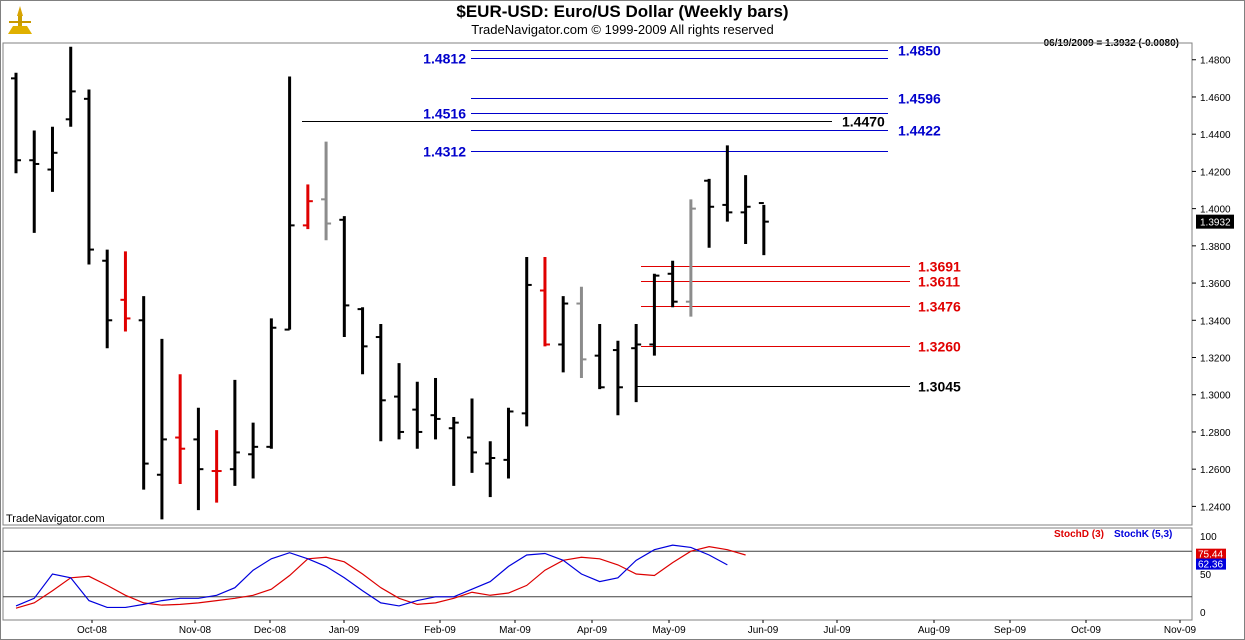  Describe the element at coordinates (270, 630) in the screenshot. I see `x-tick-label: Dec-08` at that location.